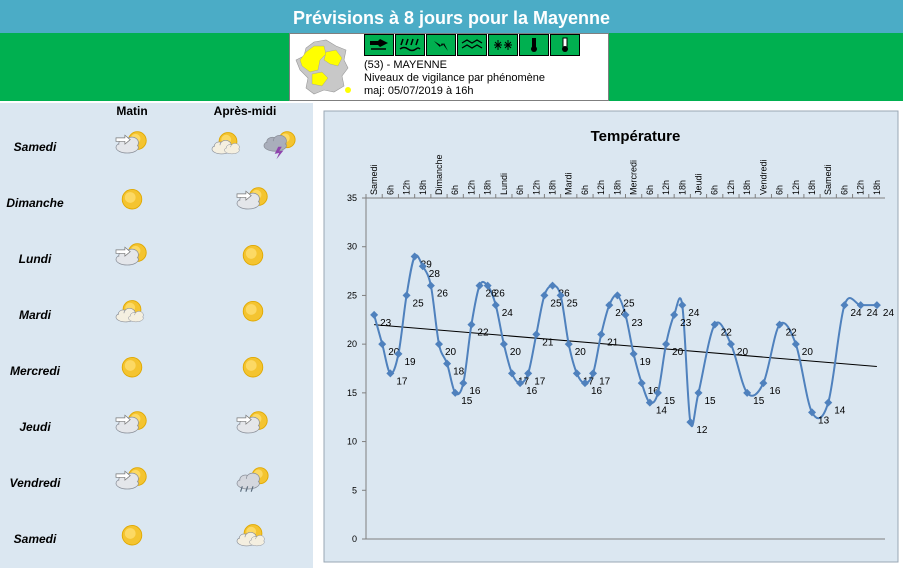  I want to click on rain-sun-icon, so click(252, 479).